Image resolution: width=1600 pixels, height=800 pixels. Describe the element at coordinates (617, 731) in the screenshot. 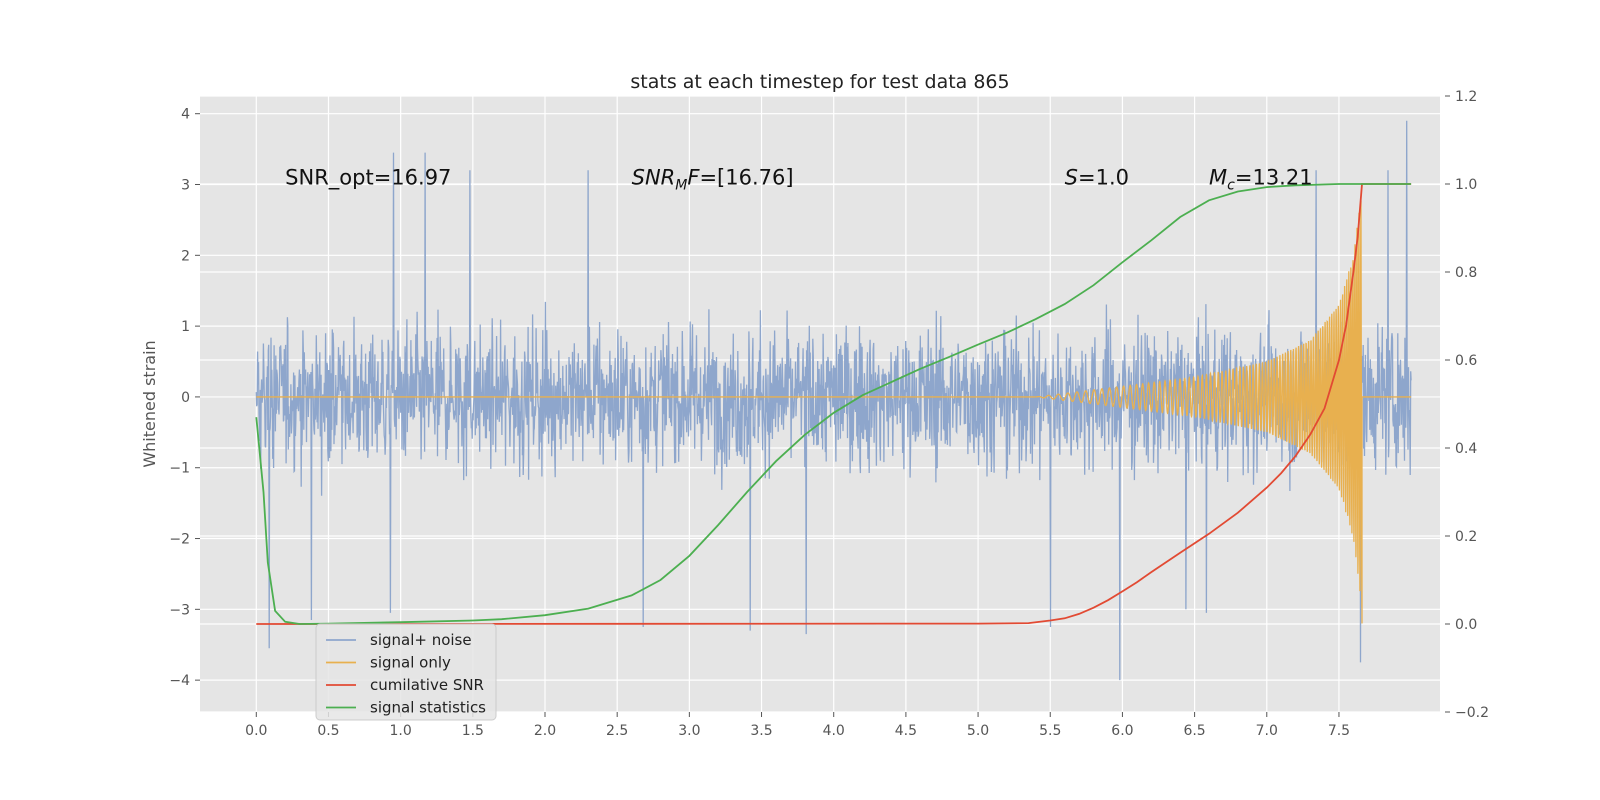

I see `x-tick-label: 2.5` at that location.